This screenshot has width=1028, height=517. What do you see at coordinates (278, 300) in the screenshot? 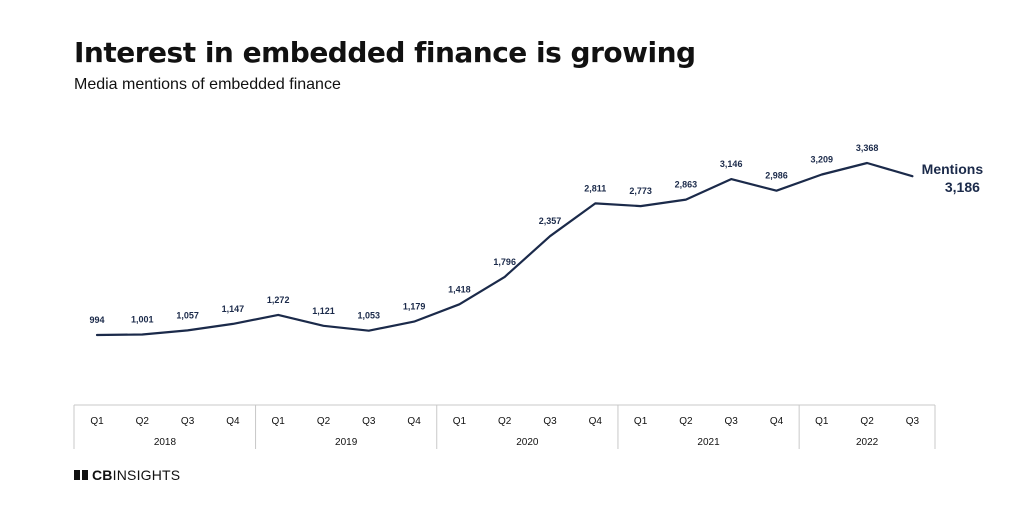
I see `data-label: 1,272` at bounding box center [278, 300].